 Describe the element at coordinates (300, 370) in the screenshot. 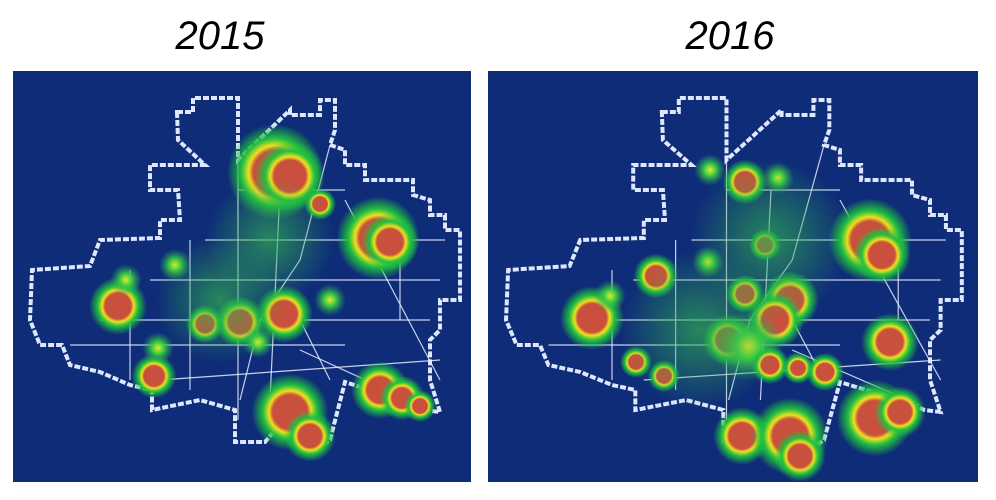

I see `street-line` at that location.